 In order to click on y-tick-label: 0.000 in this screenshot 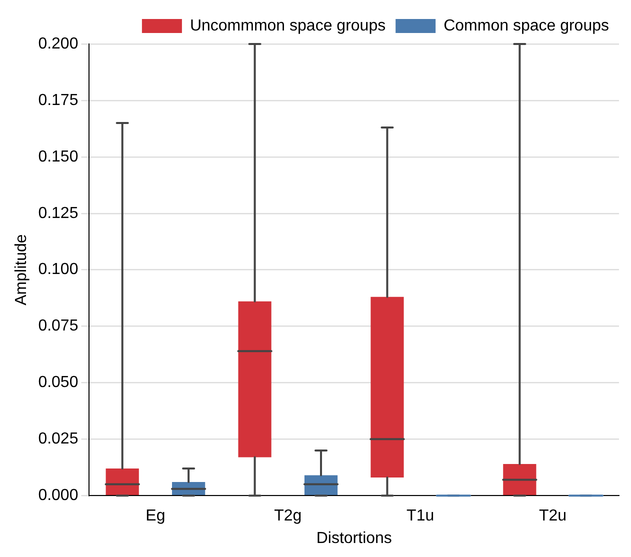, I will do `click(58, 495)`.